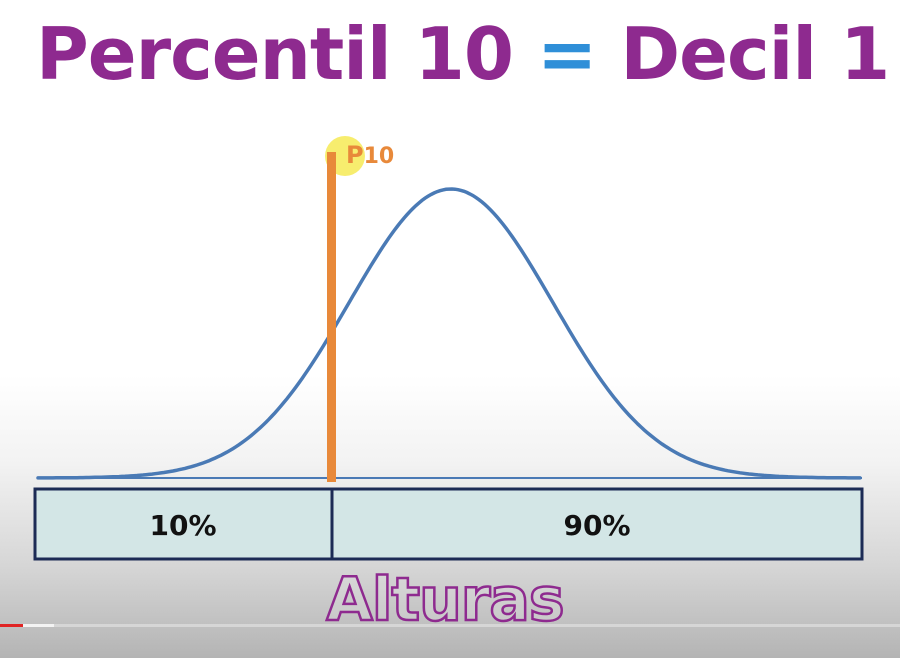 The width and height of the screenshot is (900, 658). What do you see at coordinates (27, 625) in the screenshot?
I see `video-buffered-bar` at bounding box center [27, 625].